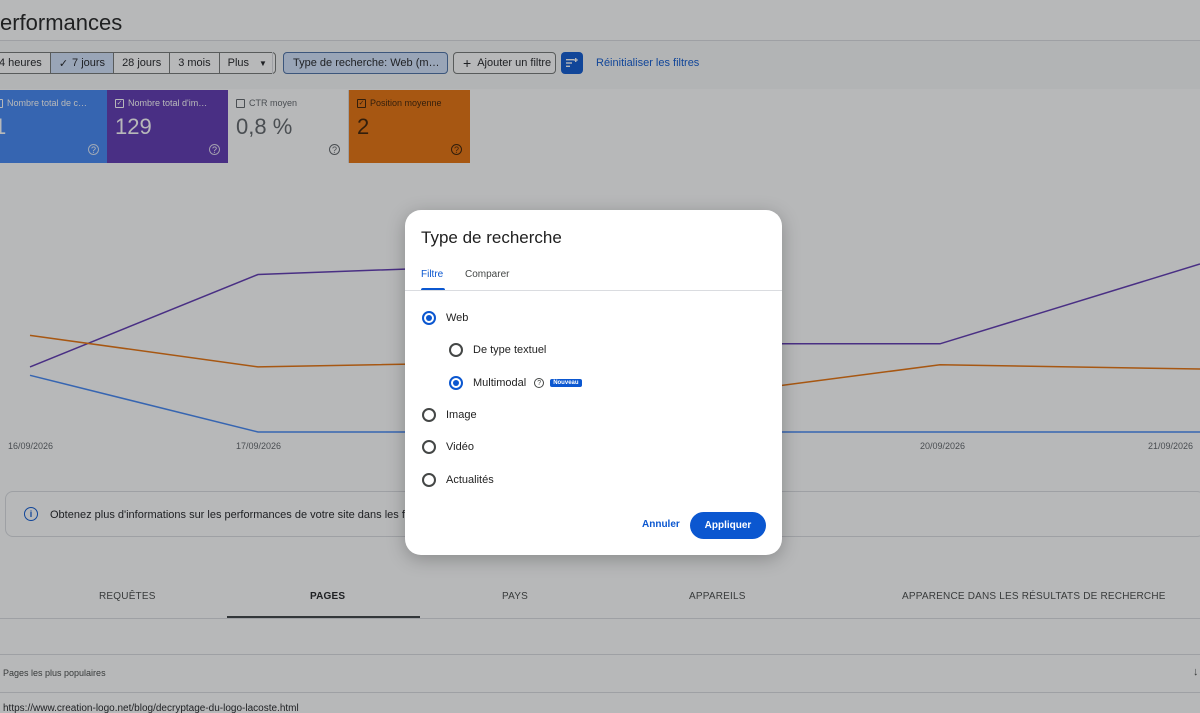 This screenshot has height=713, width=1200. What do you see at coordinates (63, 63) in the screenshot?
I see `check-icon: ✓` at bounding box center [63, 63].